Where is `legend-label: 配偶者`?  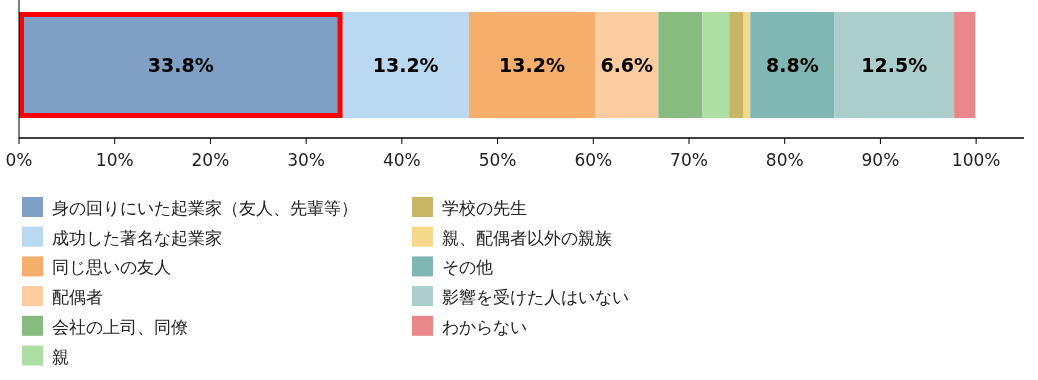 legend-label: 配偶者 is located at coordinates (77, 297).